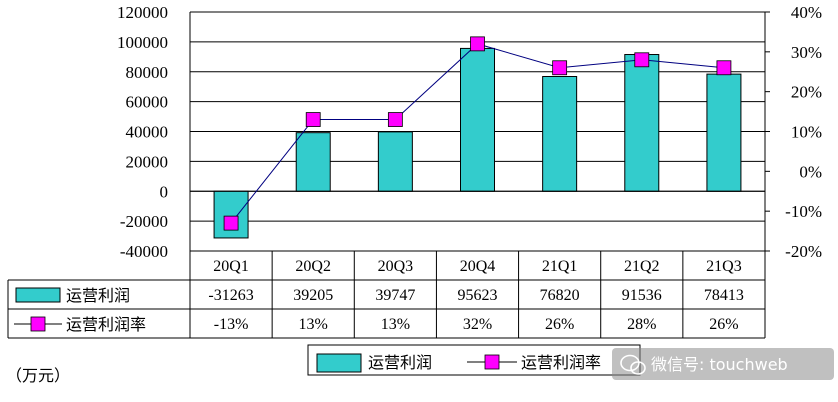 Image resolution: width=838 pixels, height=402 pixels. What do you see at coordinates (492, 362) in the screenshot?
I see `legend-line-marker` at bounding box center [492, 362].